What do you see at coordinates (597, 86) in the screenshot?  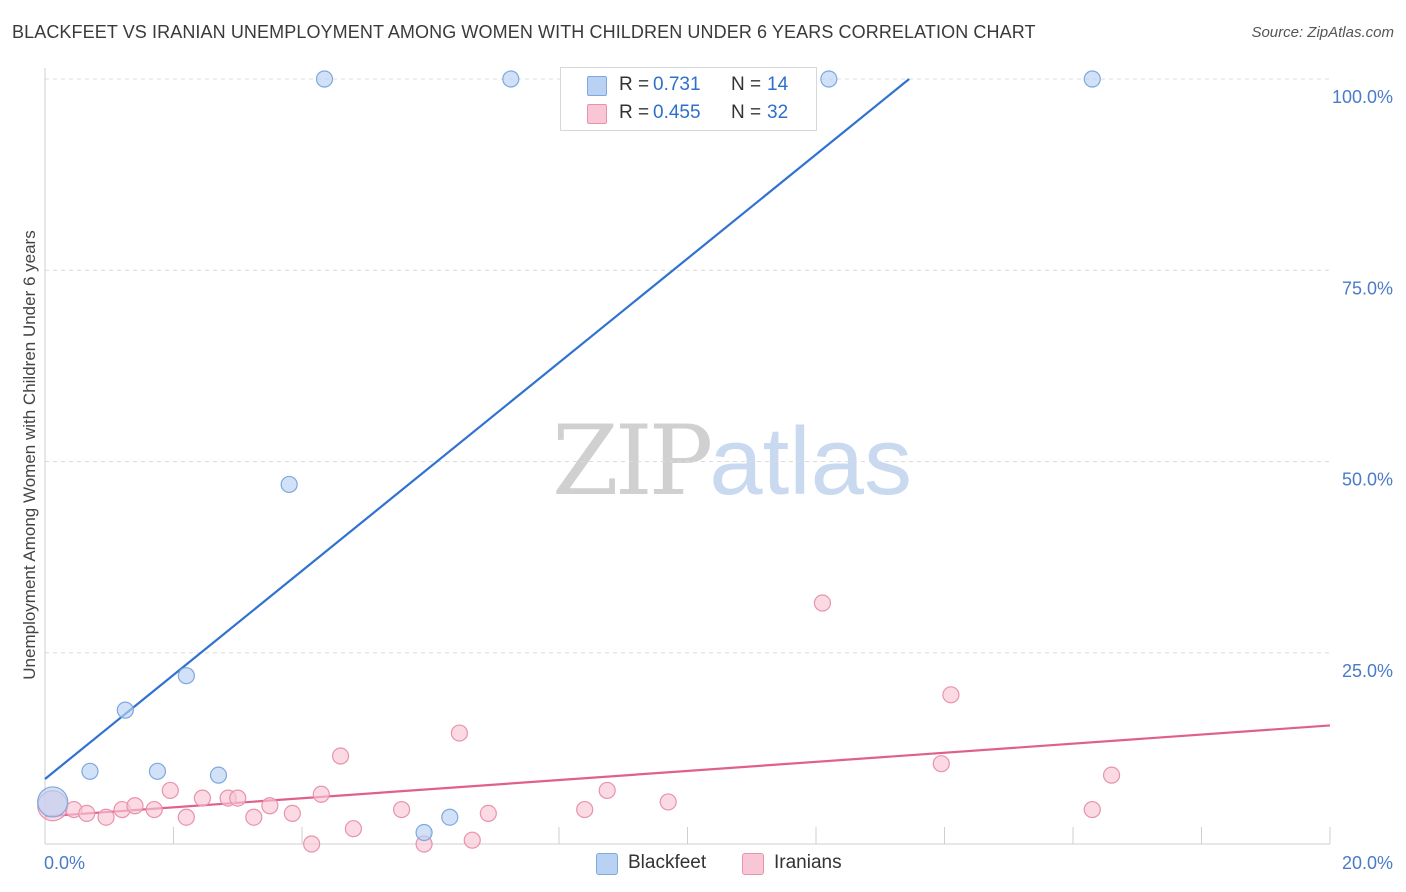 I see `blackfeet-swatch` at bounding box center [597, 86].